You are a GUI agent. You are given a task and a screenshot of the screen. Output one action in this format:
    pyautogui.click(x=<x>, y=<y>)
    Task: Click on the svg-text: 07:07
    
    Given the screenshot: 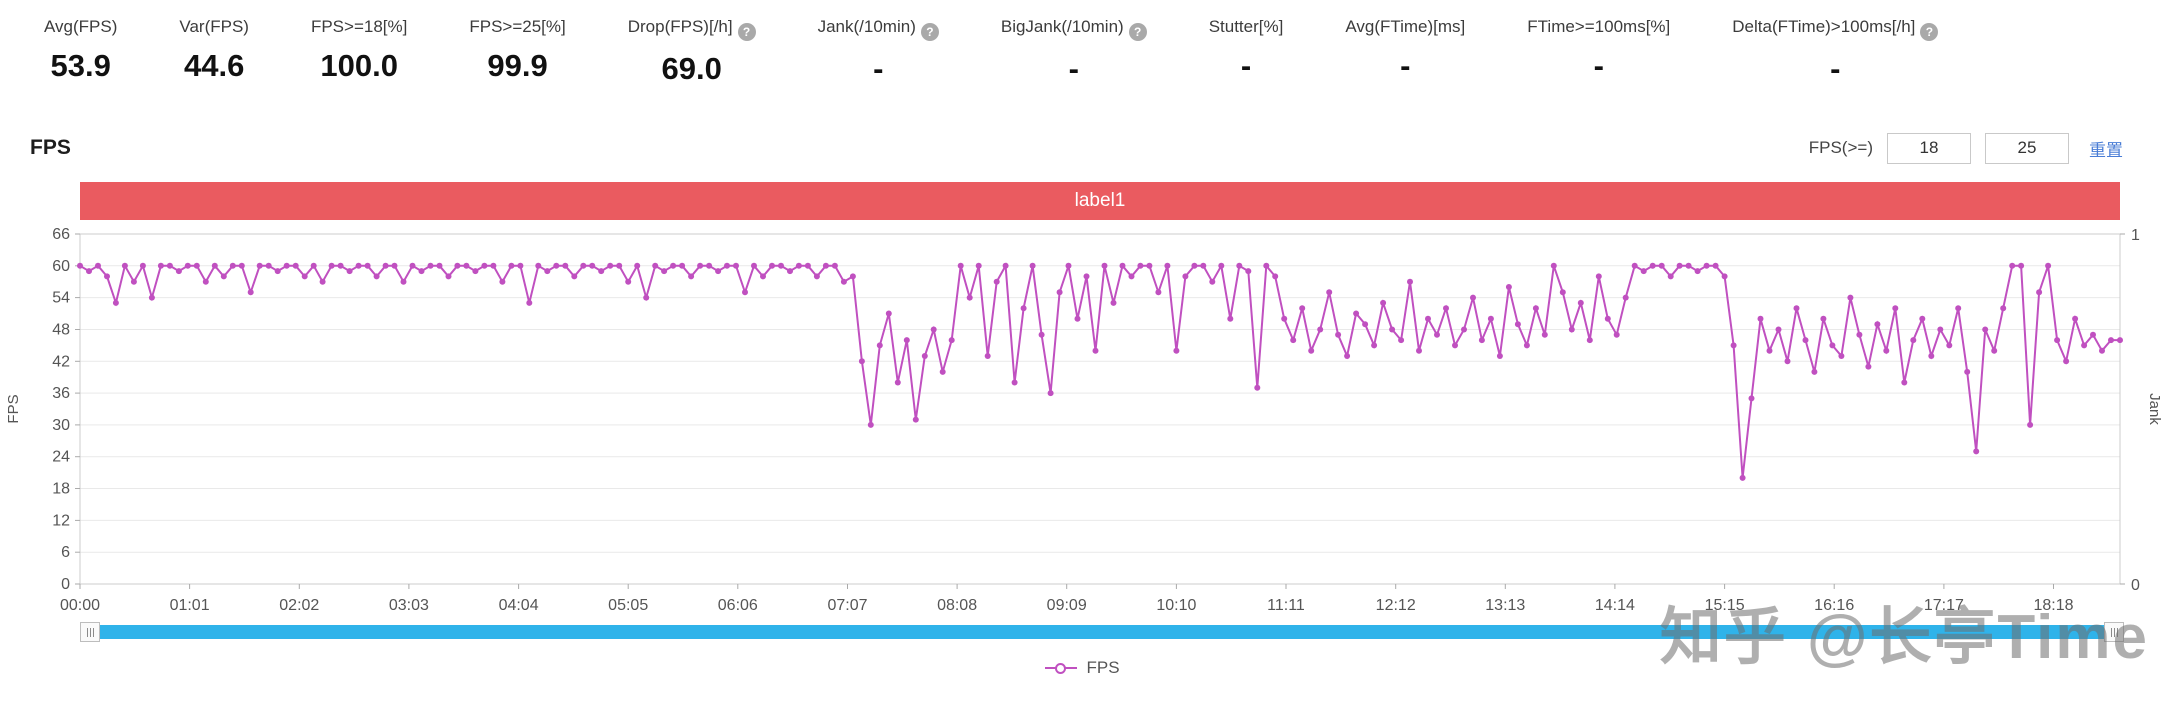 What is the action you would take?
    pyautogui.click(x=847, y=605)
    